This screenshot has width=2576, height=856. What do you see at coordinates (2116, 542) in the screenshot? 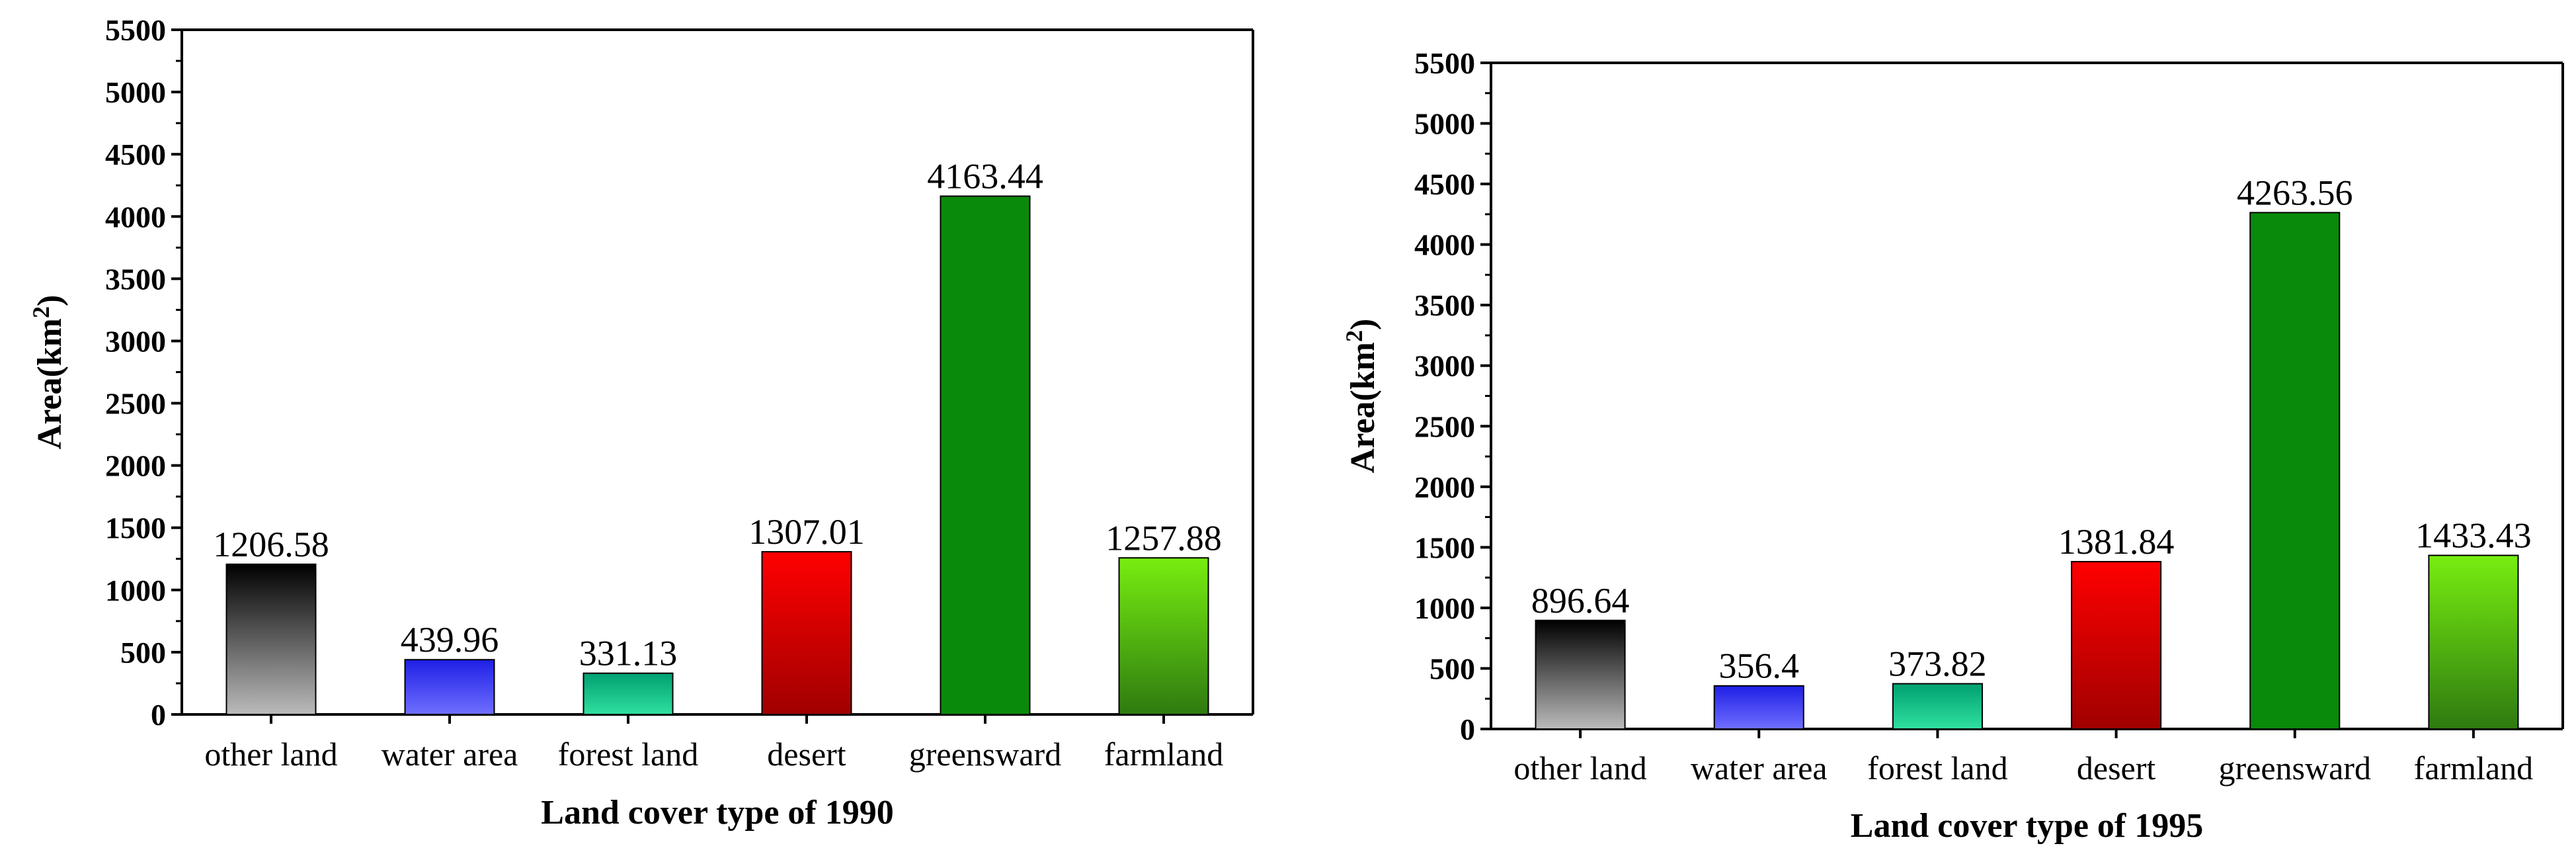
I see `bar-value-label: 1381.84` at bounding box center [2116, 542].